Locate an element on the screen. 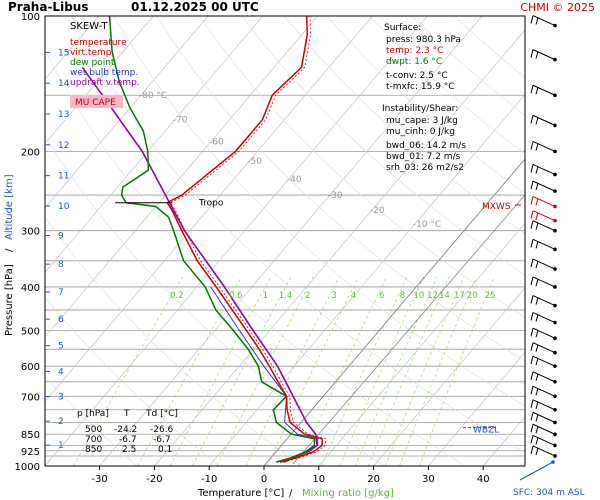 This screenshot has width=600, height=500. mu-cape-box is located at coordinates (96, 101).